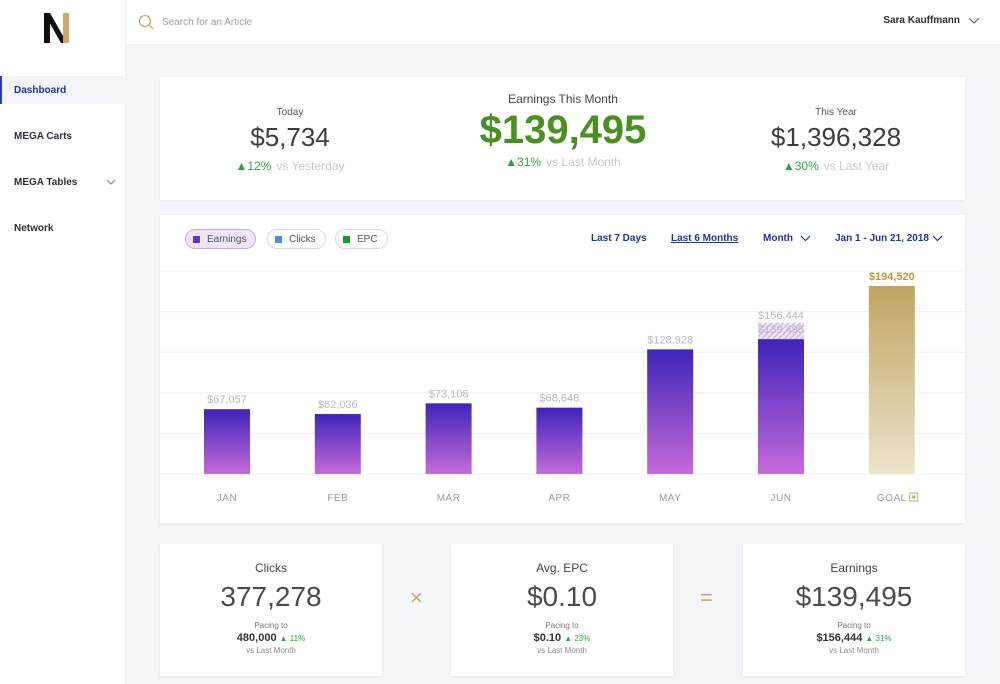 This screenshot has width=1000, height=684. What do you see at coordinates (271, 568) in the screenshot?
I see `clicks-title: Clicks` at bounding box center [271, 568].